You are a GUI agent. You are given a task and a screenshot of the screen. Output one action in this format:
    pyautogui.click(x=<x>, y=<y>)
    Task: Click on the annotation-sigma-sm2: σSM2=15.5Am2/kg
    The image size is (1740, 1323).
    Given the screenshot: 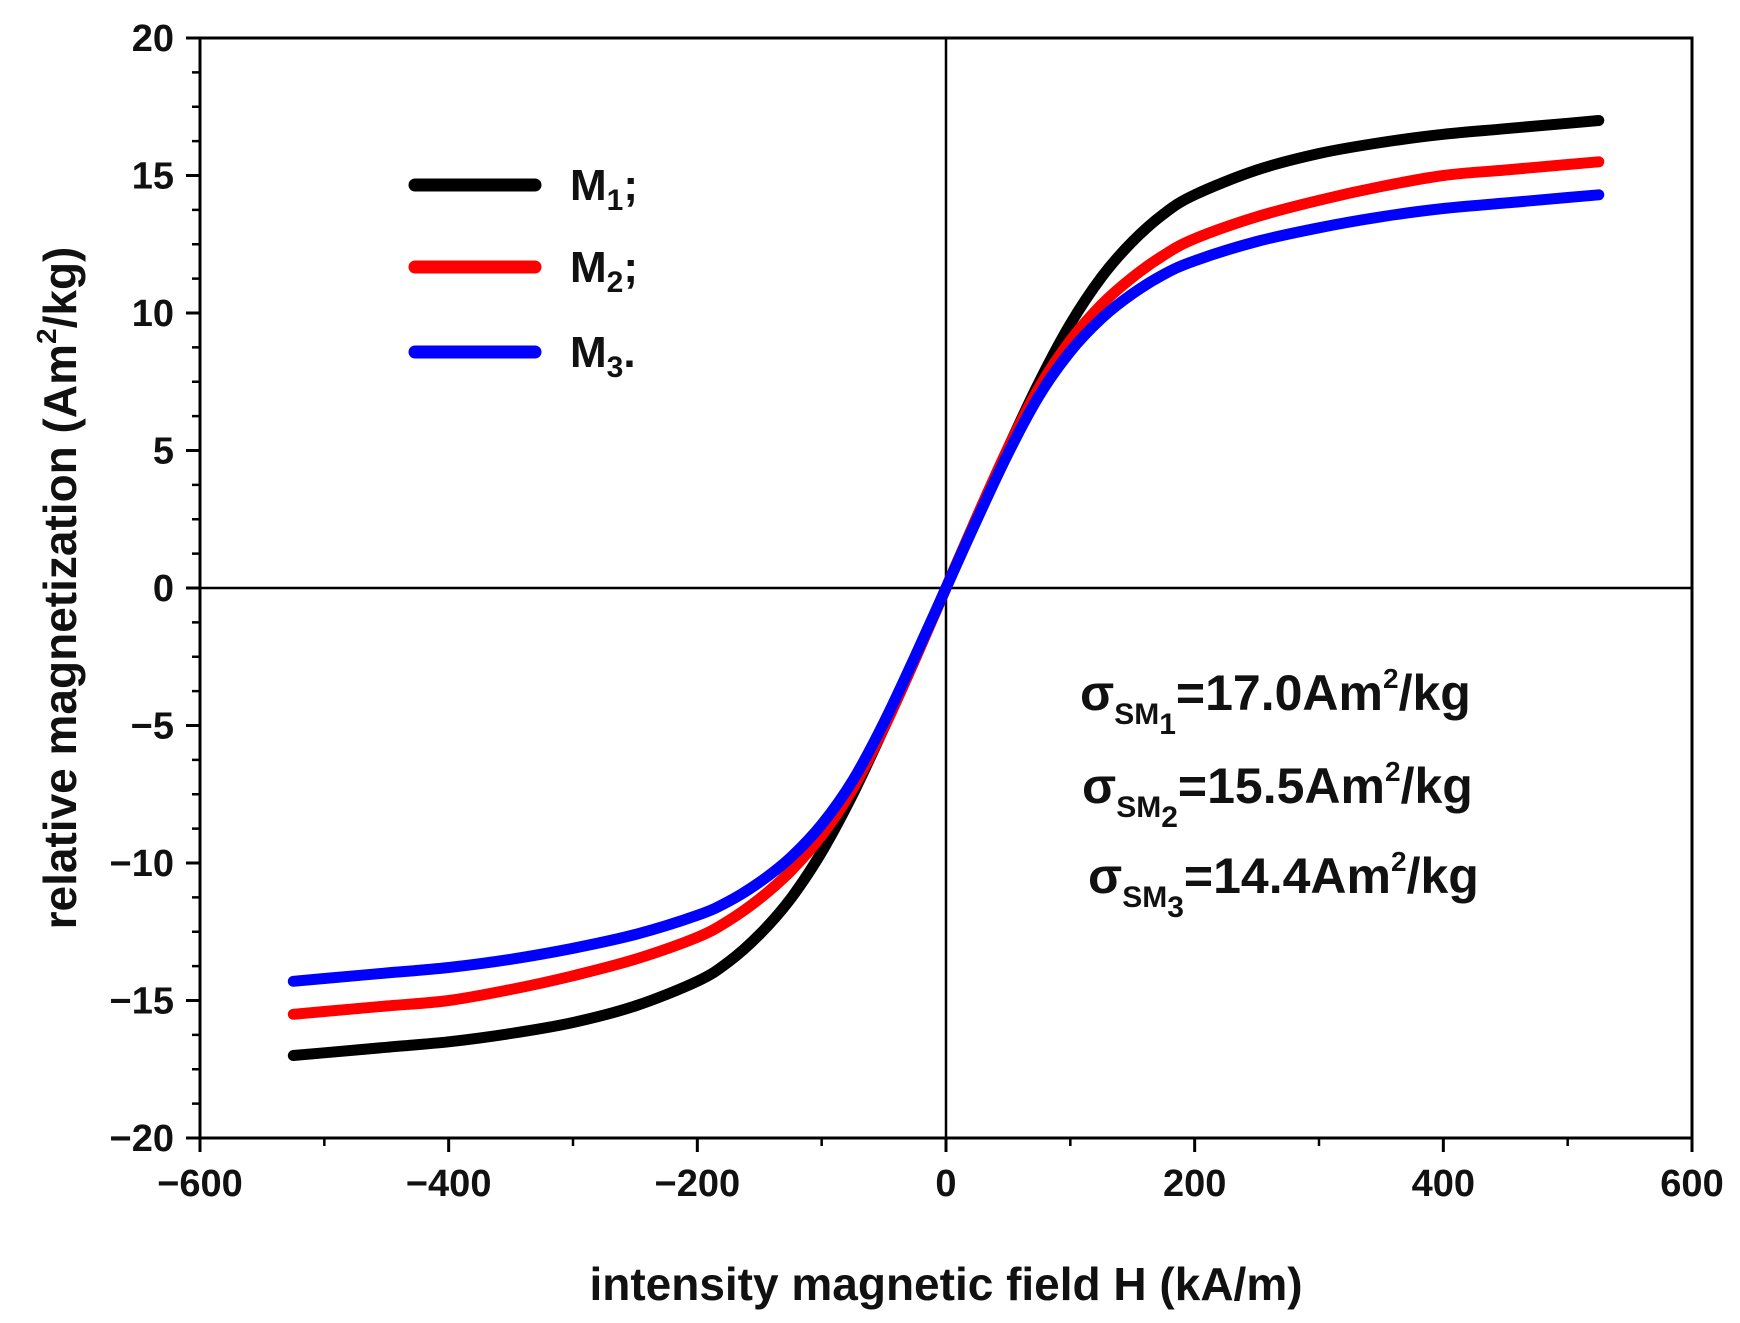 What is the action you would take?
    pyautogui.click(x=1277, y=795)
    